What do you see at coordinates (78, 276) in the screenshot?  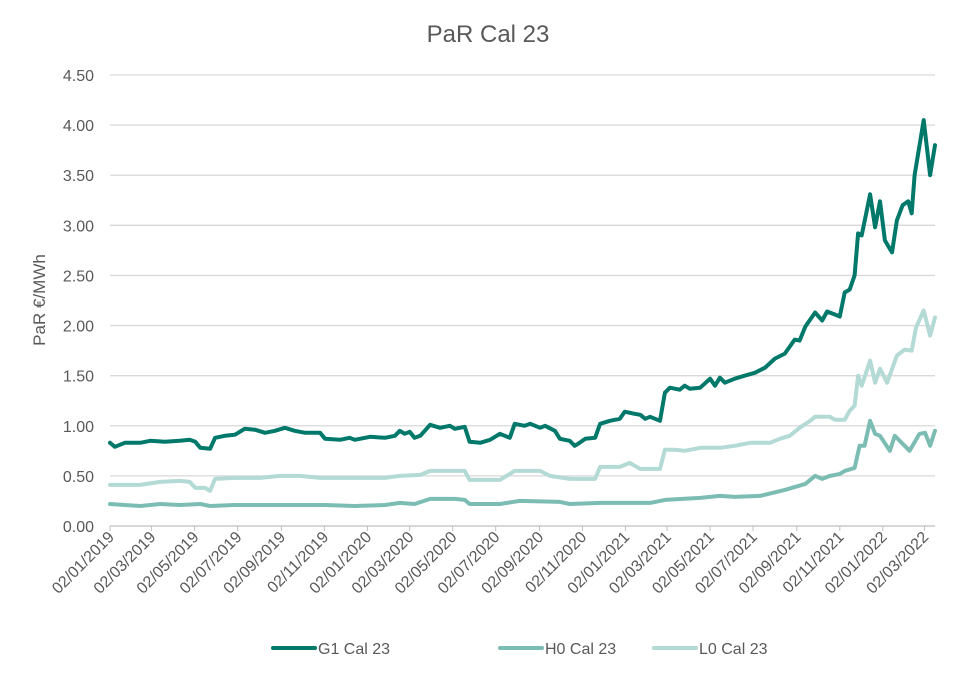 I see `y-tick-label: 2.50` at bounding box center [78, 276].